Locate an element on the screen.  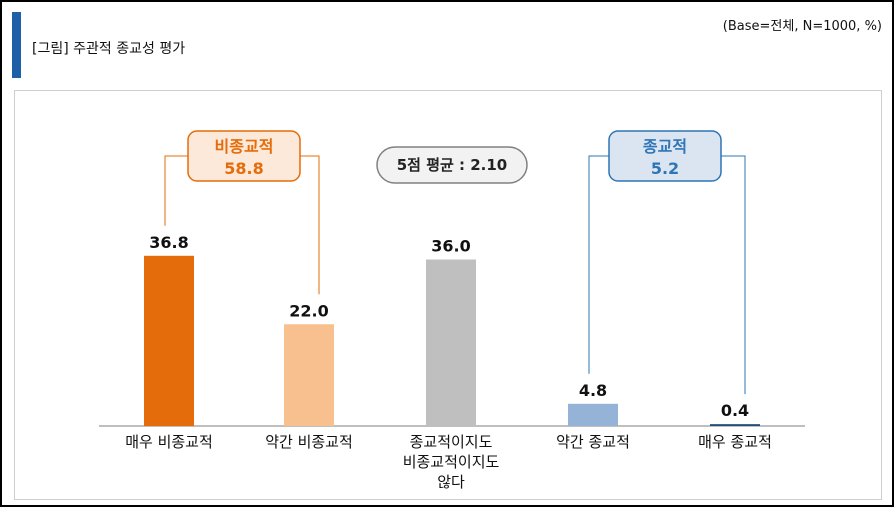
category-label-1-1: 매우 비종교적 is located at coordinates (169, 442).